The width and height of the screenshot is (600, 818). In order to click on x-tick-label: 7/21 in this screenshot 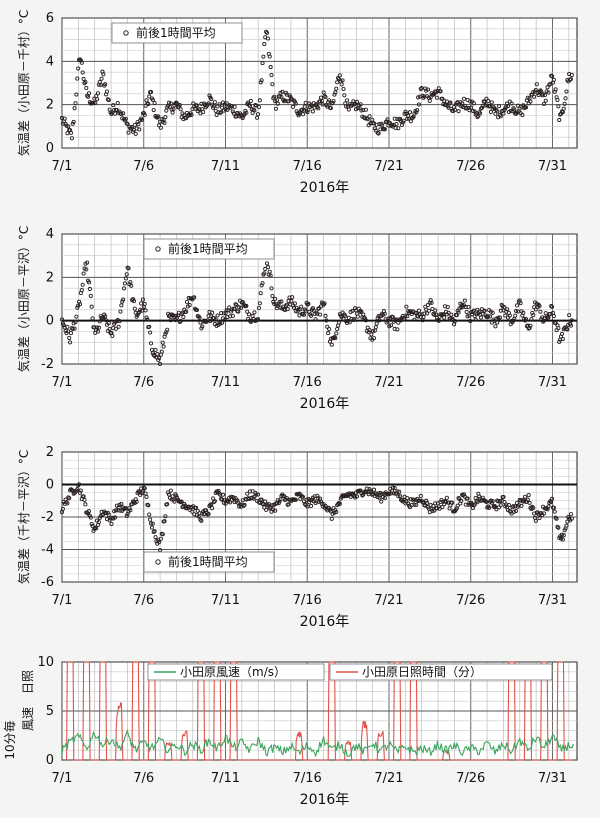, I will do `click(388, 600)`.